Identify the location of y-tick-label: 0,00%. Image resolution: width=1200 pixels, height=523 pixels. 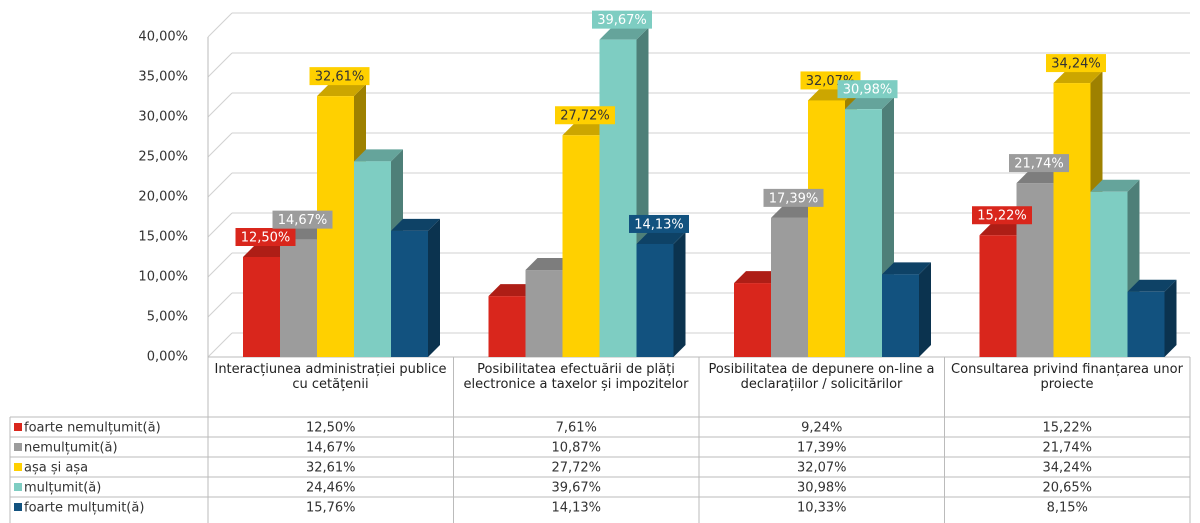
(167, 357).